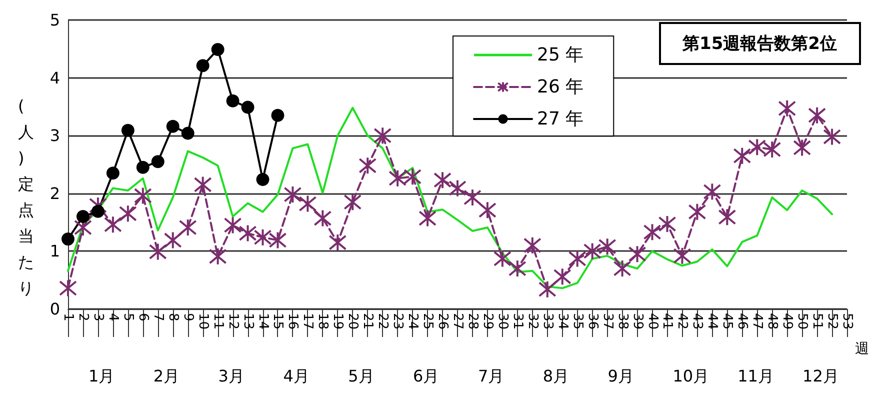 Image resolution: width=881 pixels, height=406 pixels. I want to click on x-tick-label: 42, so click(682, 321).